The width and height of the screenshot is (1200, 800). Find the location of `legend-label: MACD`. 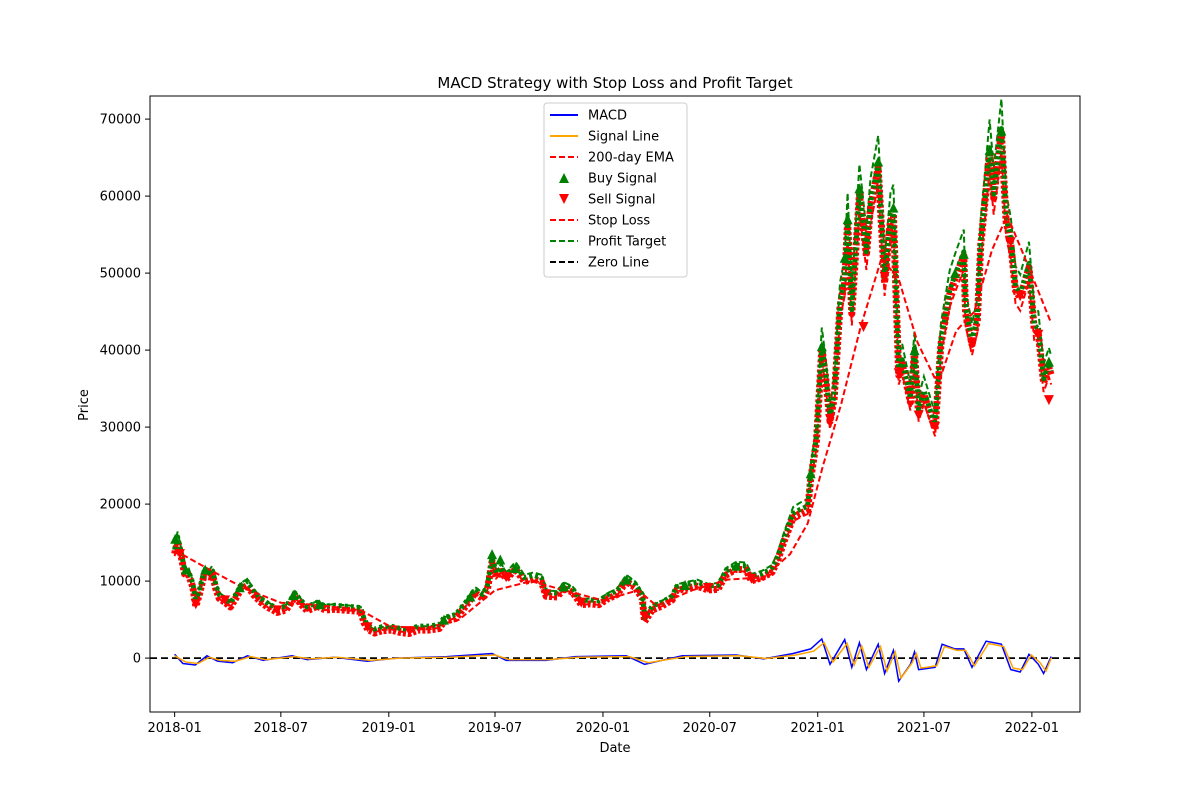

legend-label: MACD is located at coordinates (607, 116).